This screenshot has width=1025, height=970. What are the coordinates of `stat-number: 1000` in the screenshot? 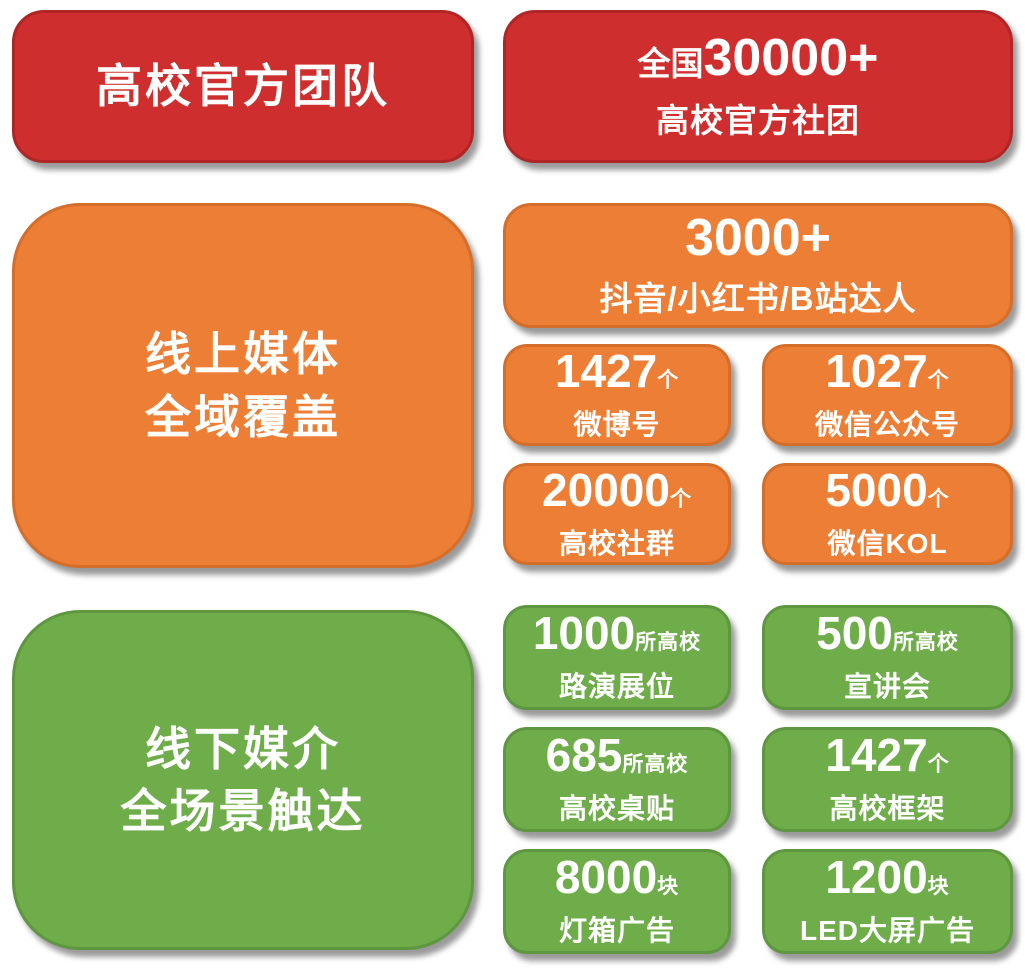 It's located at (584, 633).